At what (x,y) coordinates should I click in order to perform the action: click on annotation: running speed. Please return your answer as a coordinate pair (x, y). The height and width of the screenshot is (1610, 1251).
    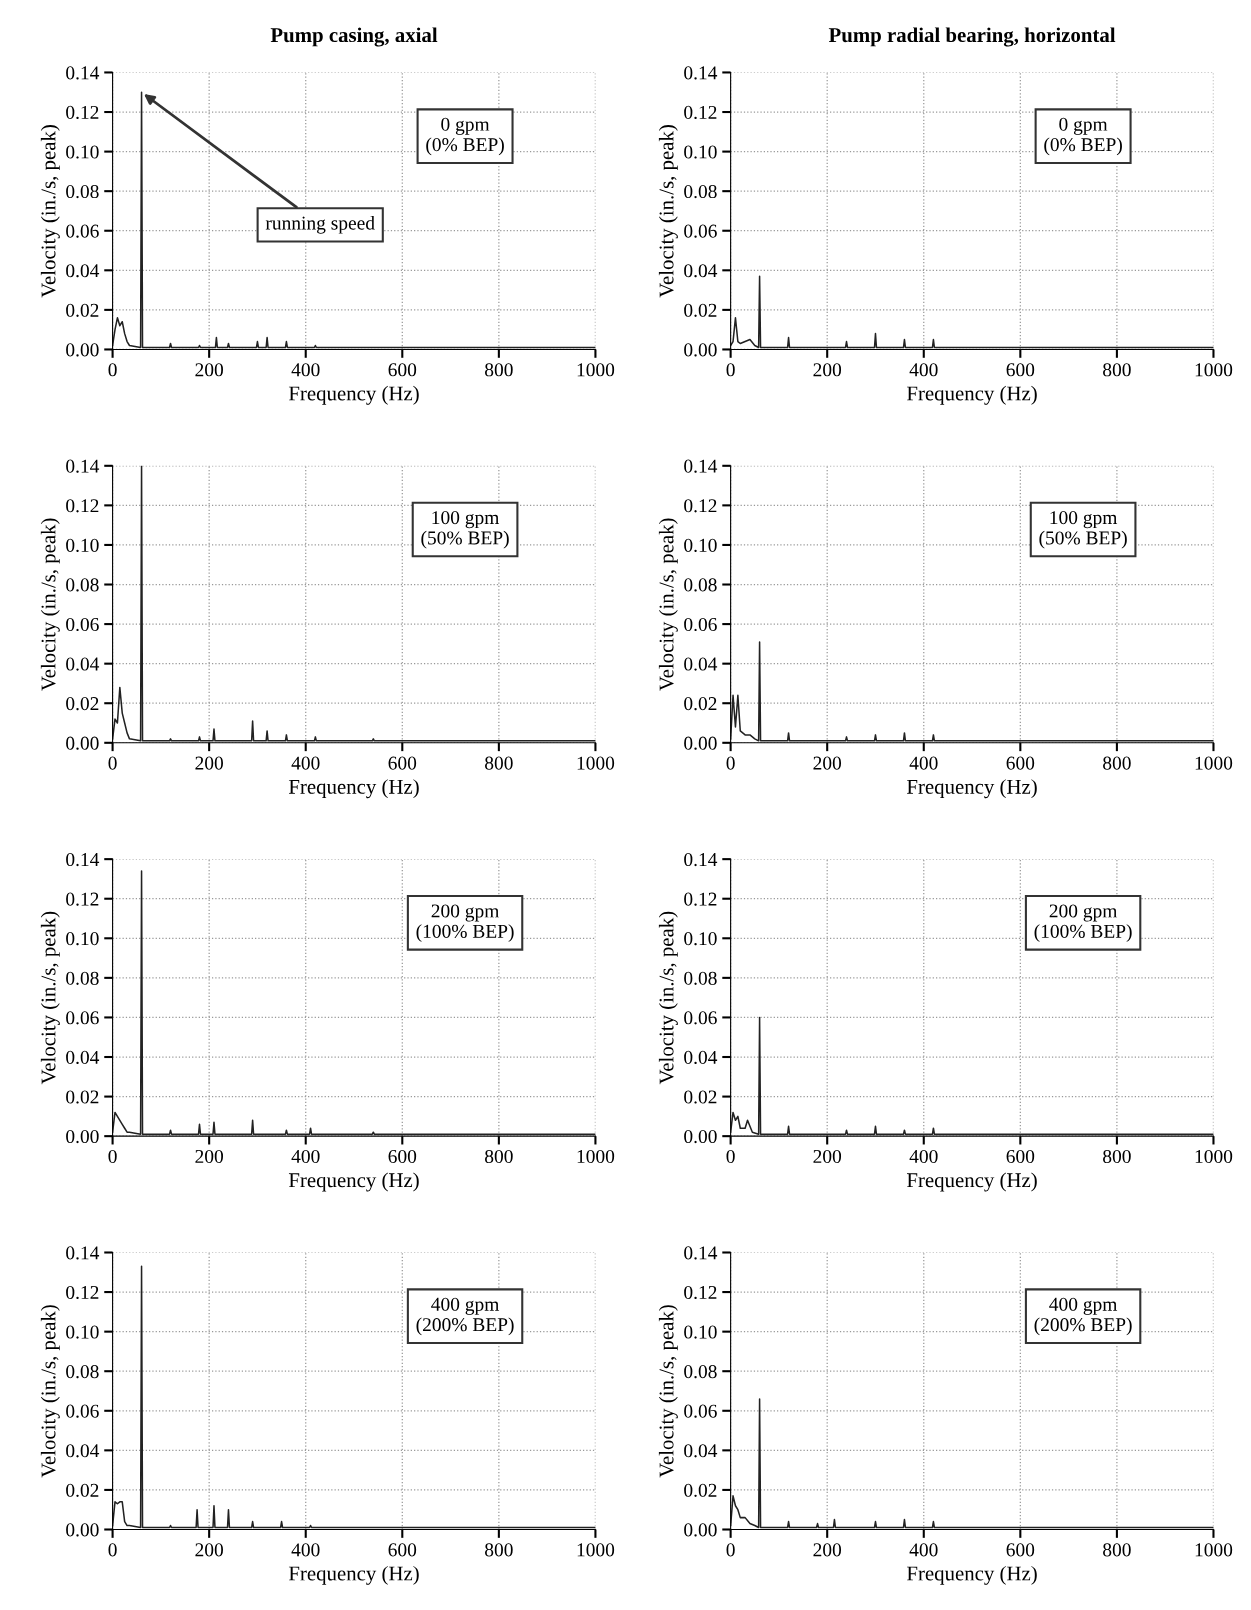
    Looking at the image, I should click on (320, 224).